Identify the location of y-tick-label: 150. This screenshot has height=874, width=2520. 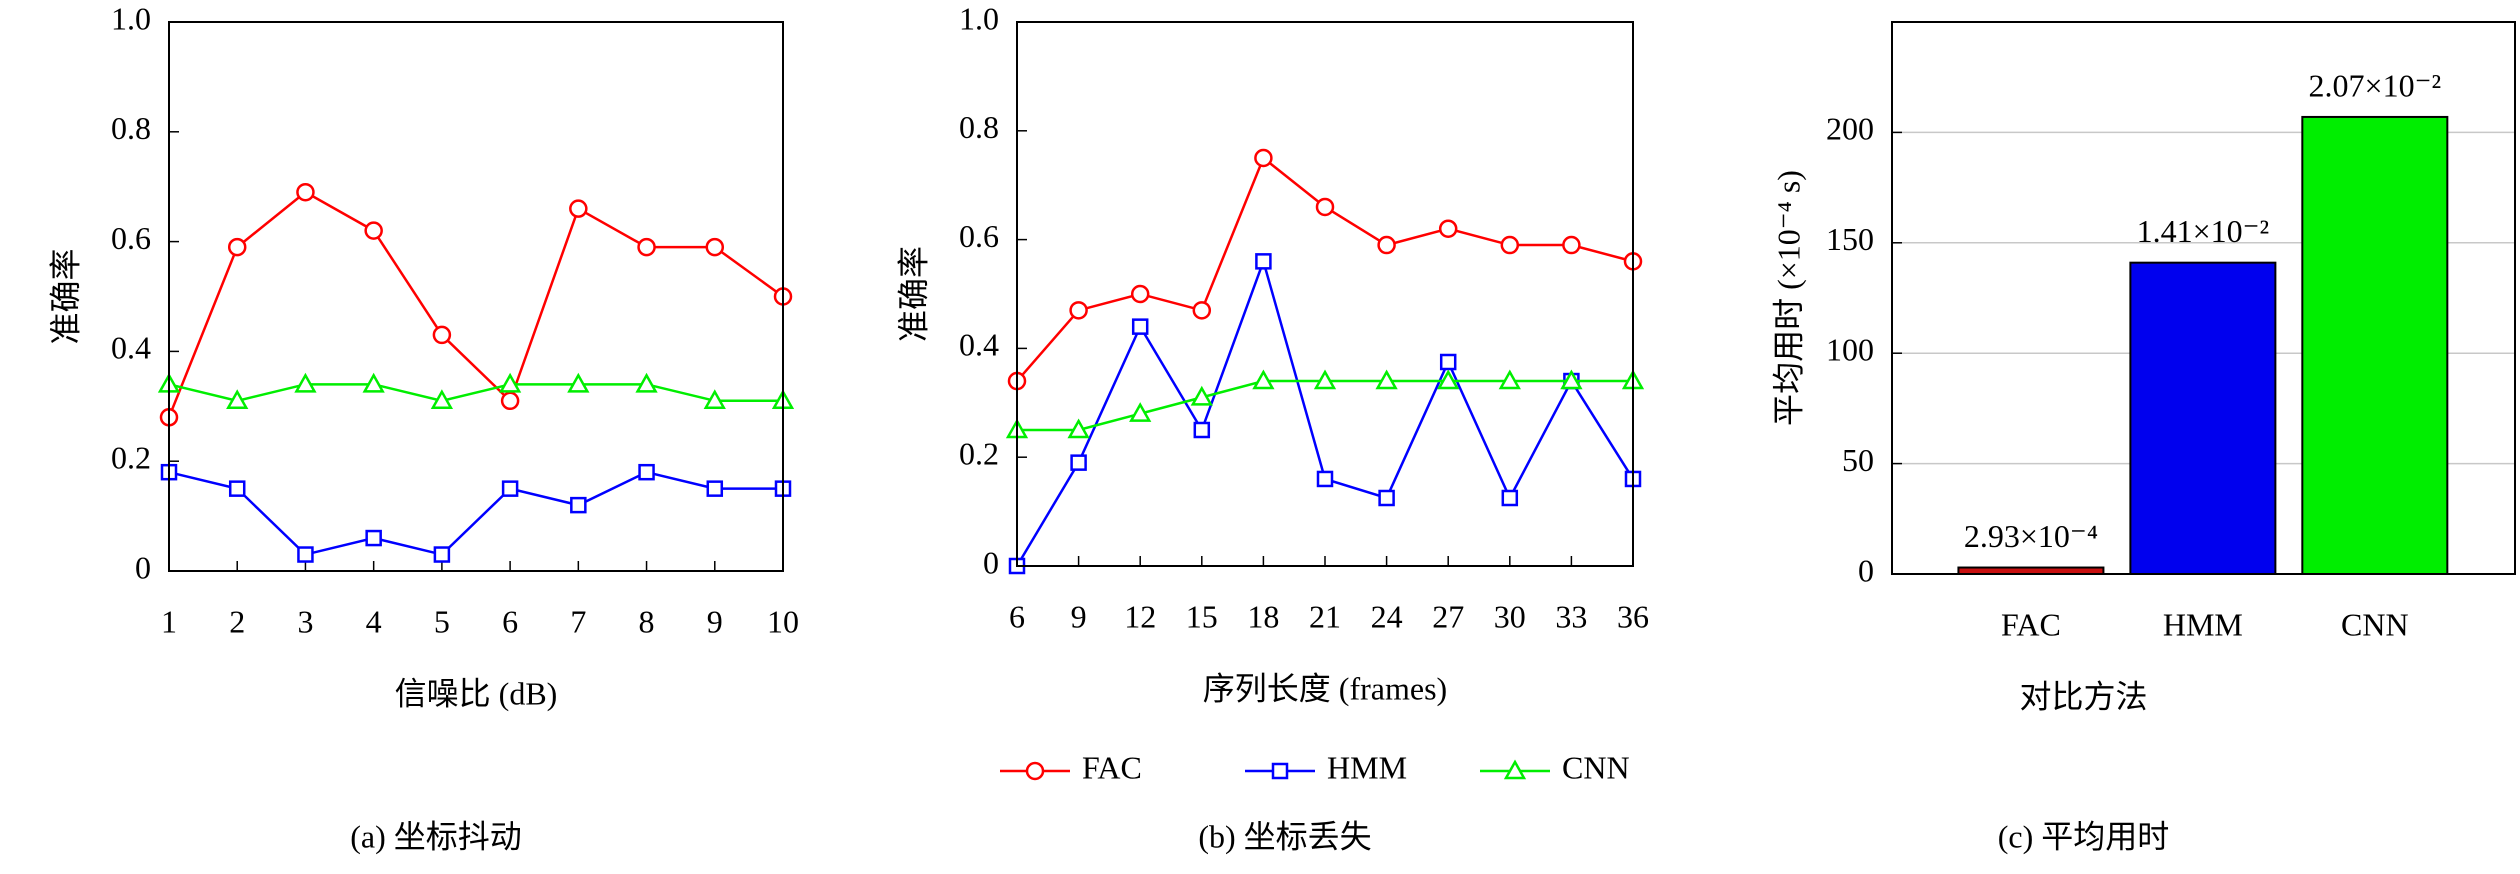
(1850, 239).